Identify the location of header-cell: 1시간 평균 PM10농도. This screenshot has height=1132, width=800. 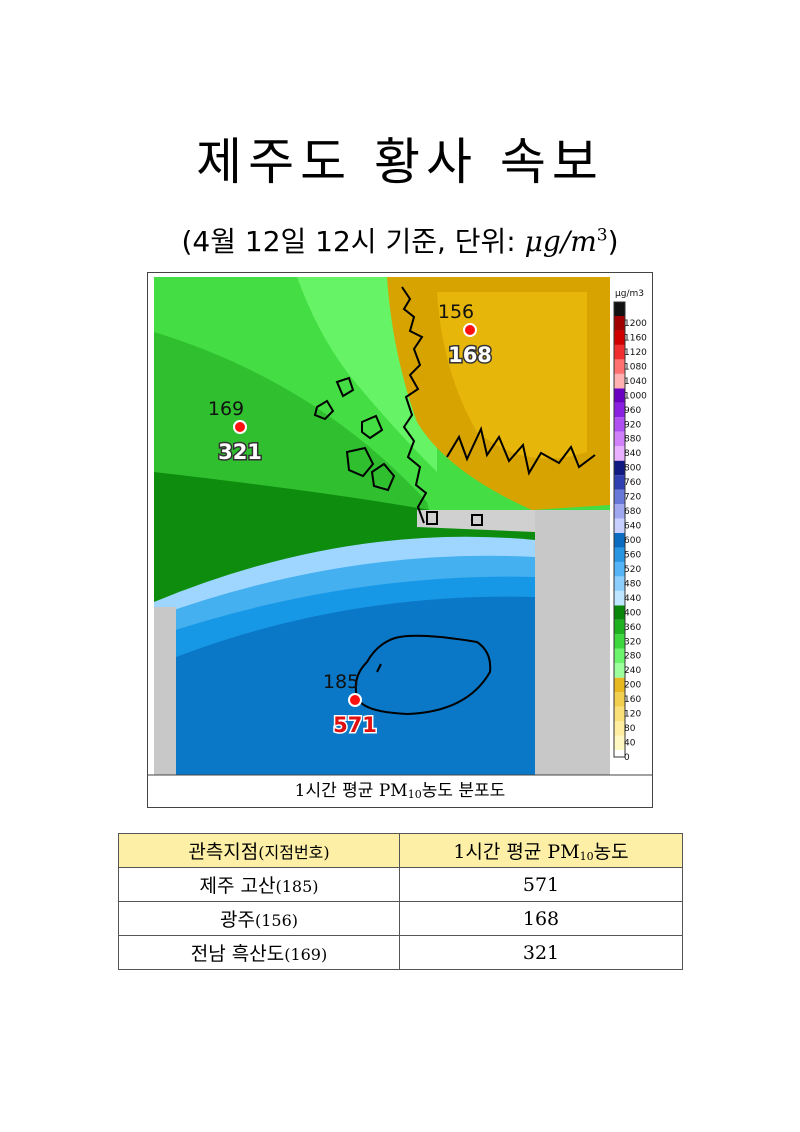
(541, 850).